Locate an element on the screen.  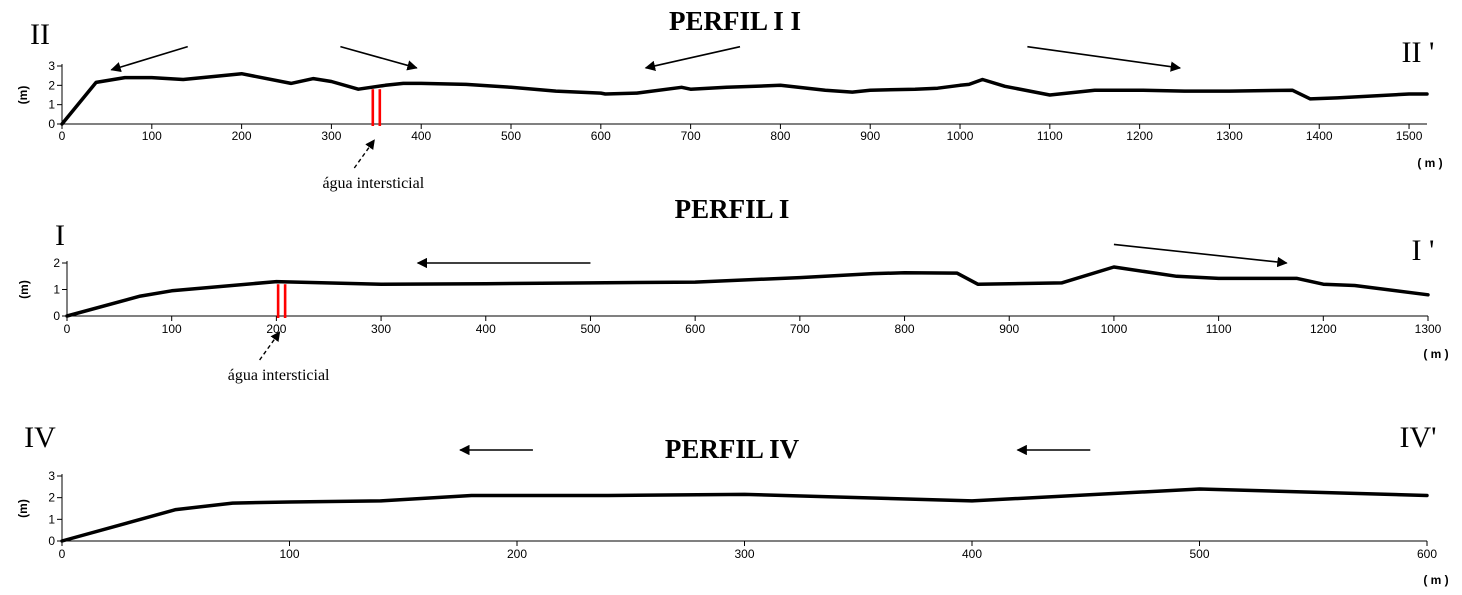
profile-start-label: II is located at coordinates (40, 34).